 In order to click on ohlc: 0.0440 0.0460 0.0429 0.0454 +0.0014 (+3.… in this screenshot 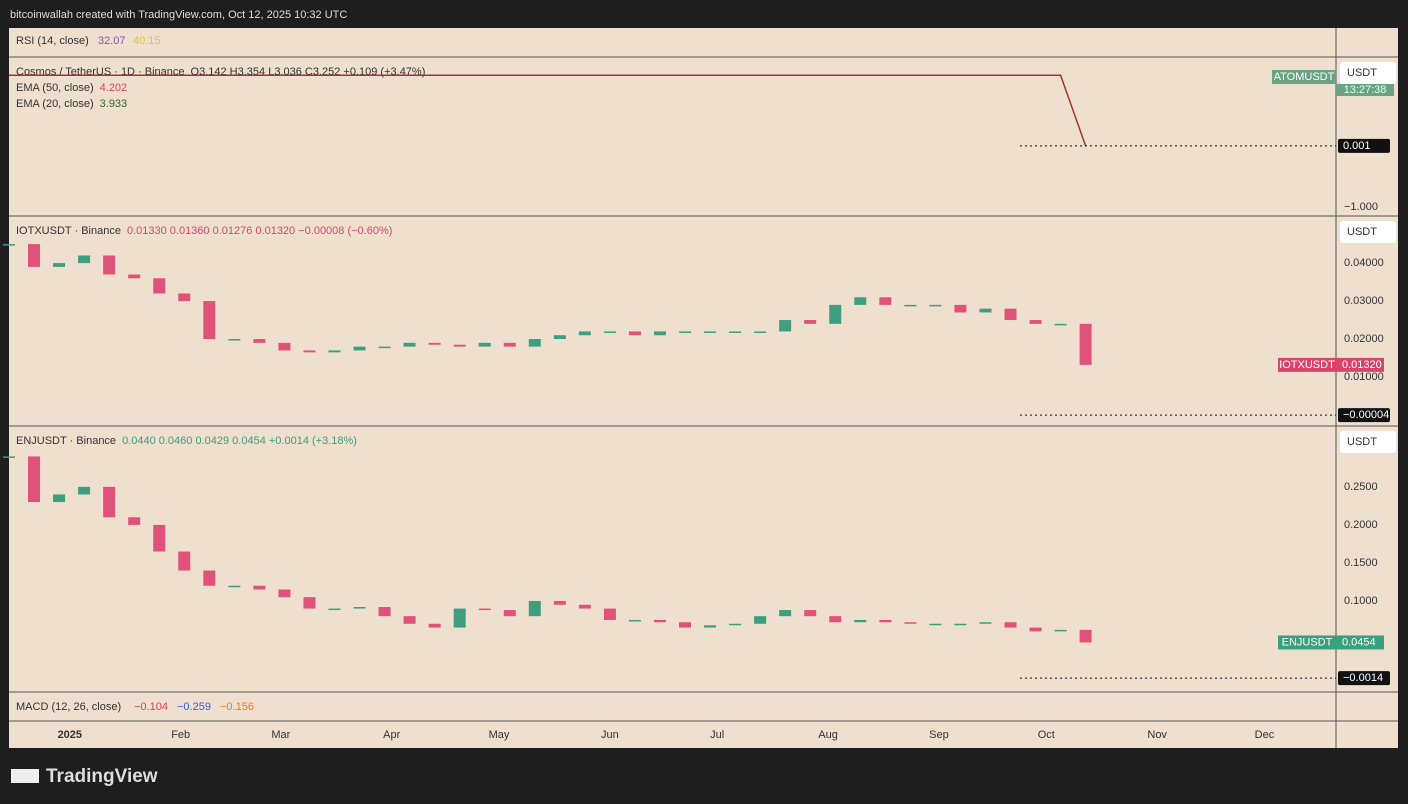, I will do `click(239, 441)`.